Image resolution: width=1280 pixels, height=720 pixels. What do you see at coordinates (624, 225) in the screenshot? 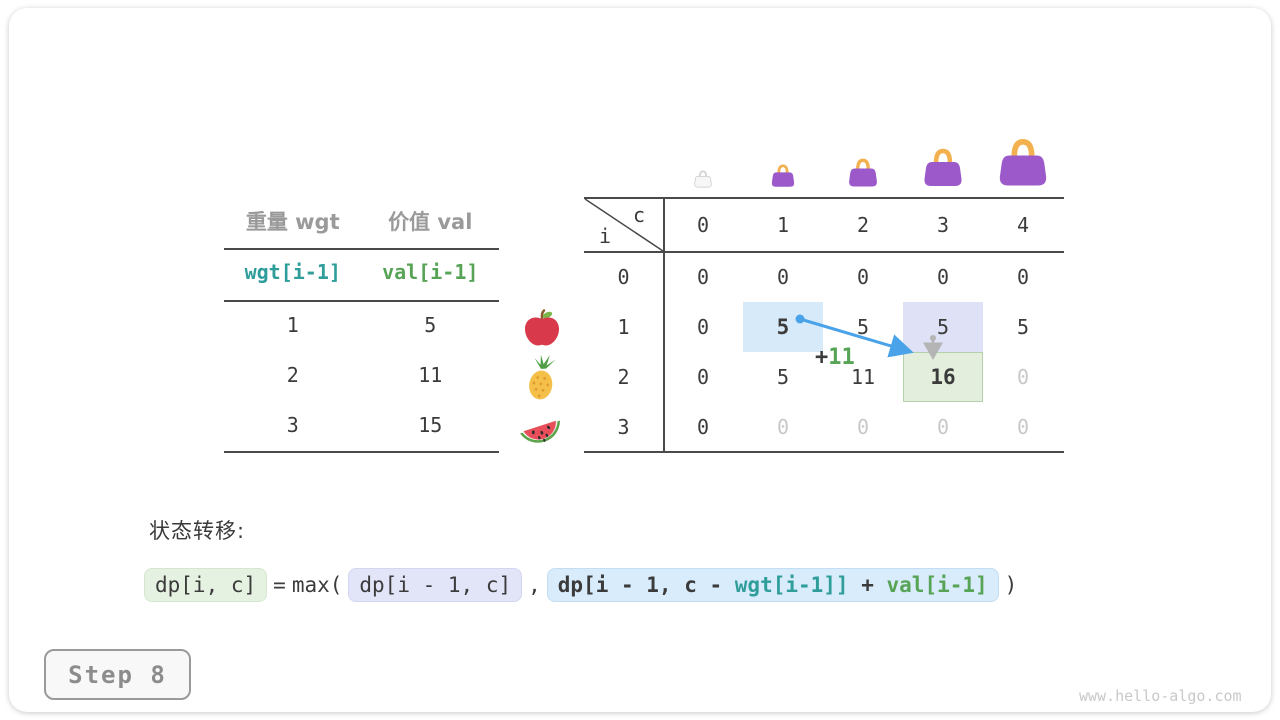
I see `dp-corner-diagonal` at bounding box center [624, 225].